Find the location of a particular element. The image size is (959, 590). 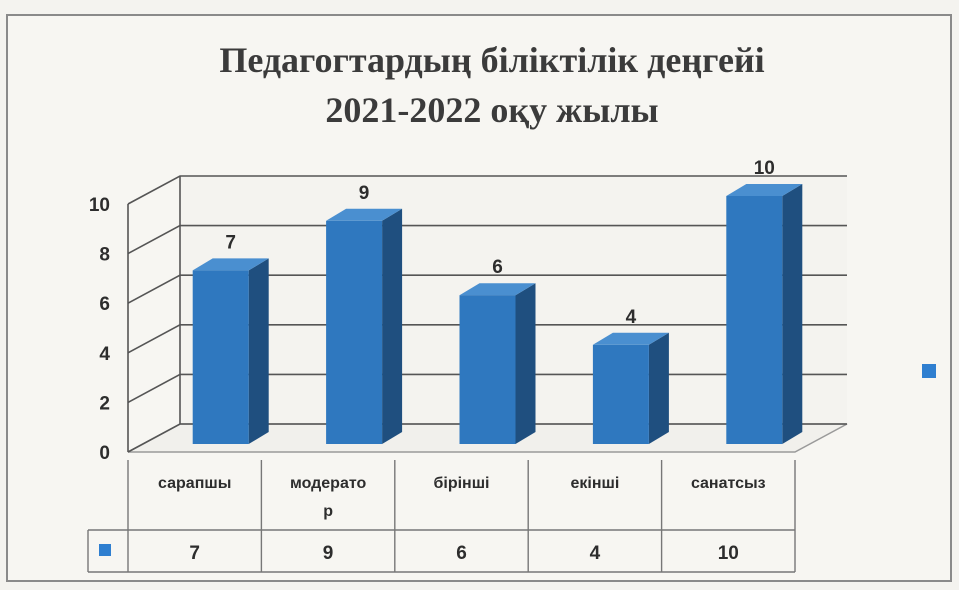

category-label: бірінші is located at coordinates (462, 483).